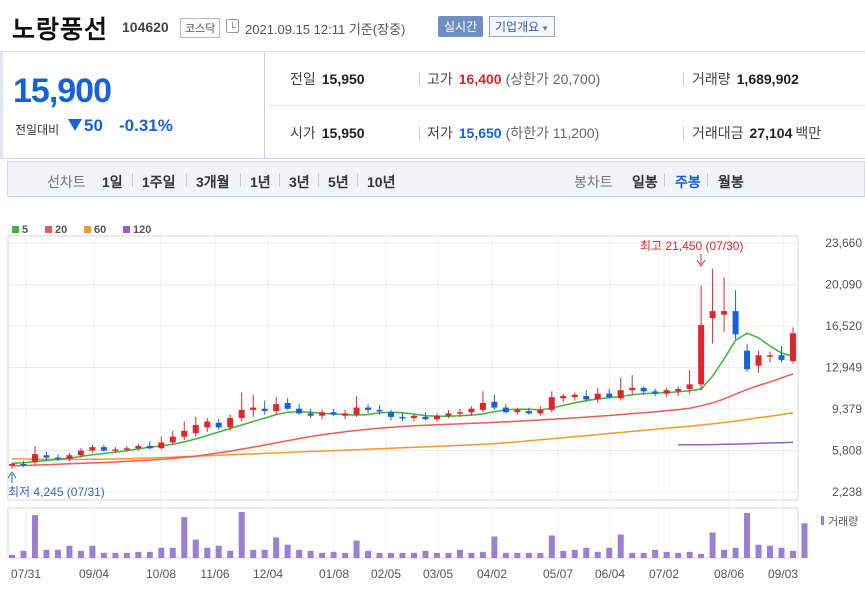 This screenshot has width=865, height=589. What do you see at coordinates (386, 574) in the screenshot?
I see `x-tick-label: 02/05` at bounding box center [386, 574].